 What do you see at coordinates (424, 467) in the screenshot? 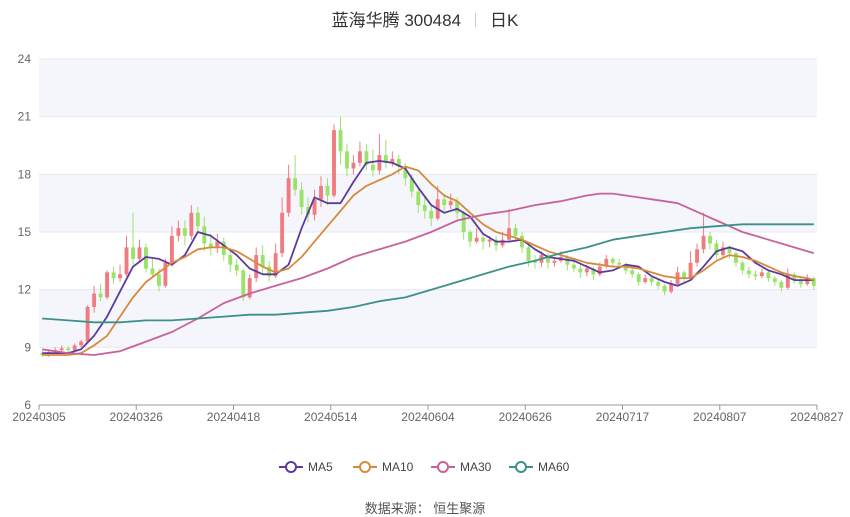
I see `legend: MA5 MA10 MA30 MA60` at bounding box center [424, 467].